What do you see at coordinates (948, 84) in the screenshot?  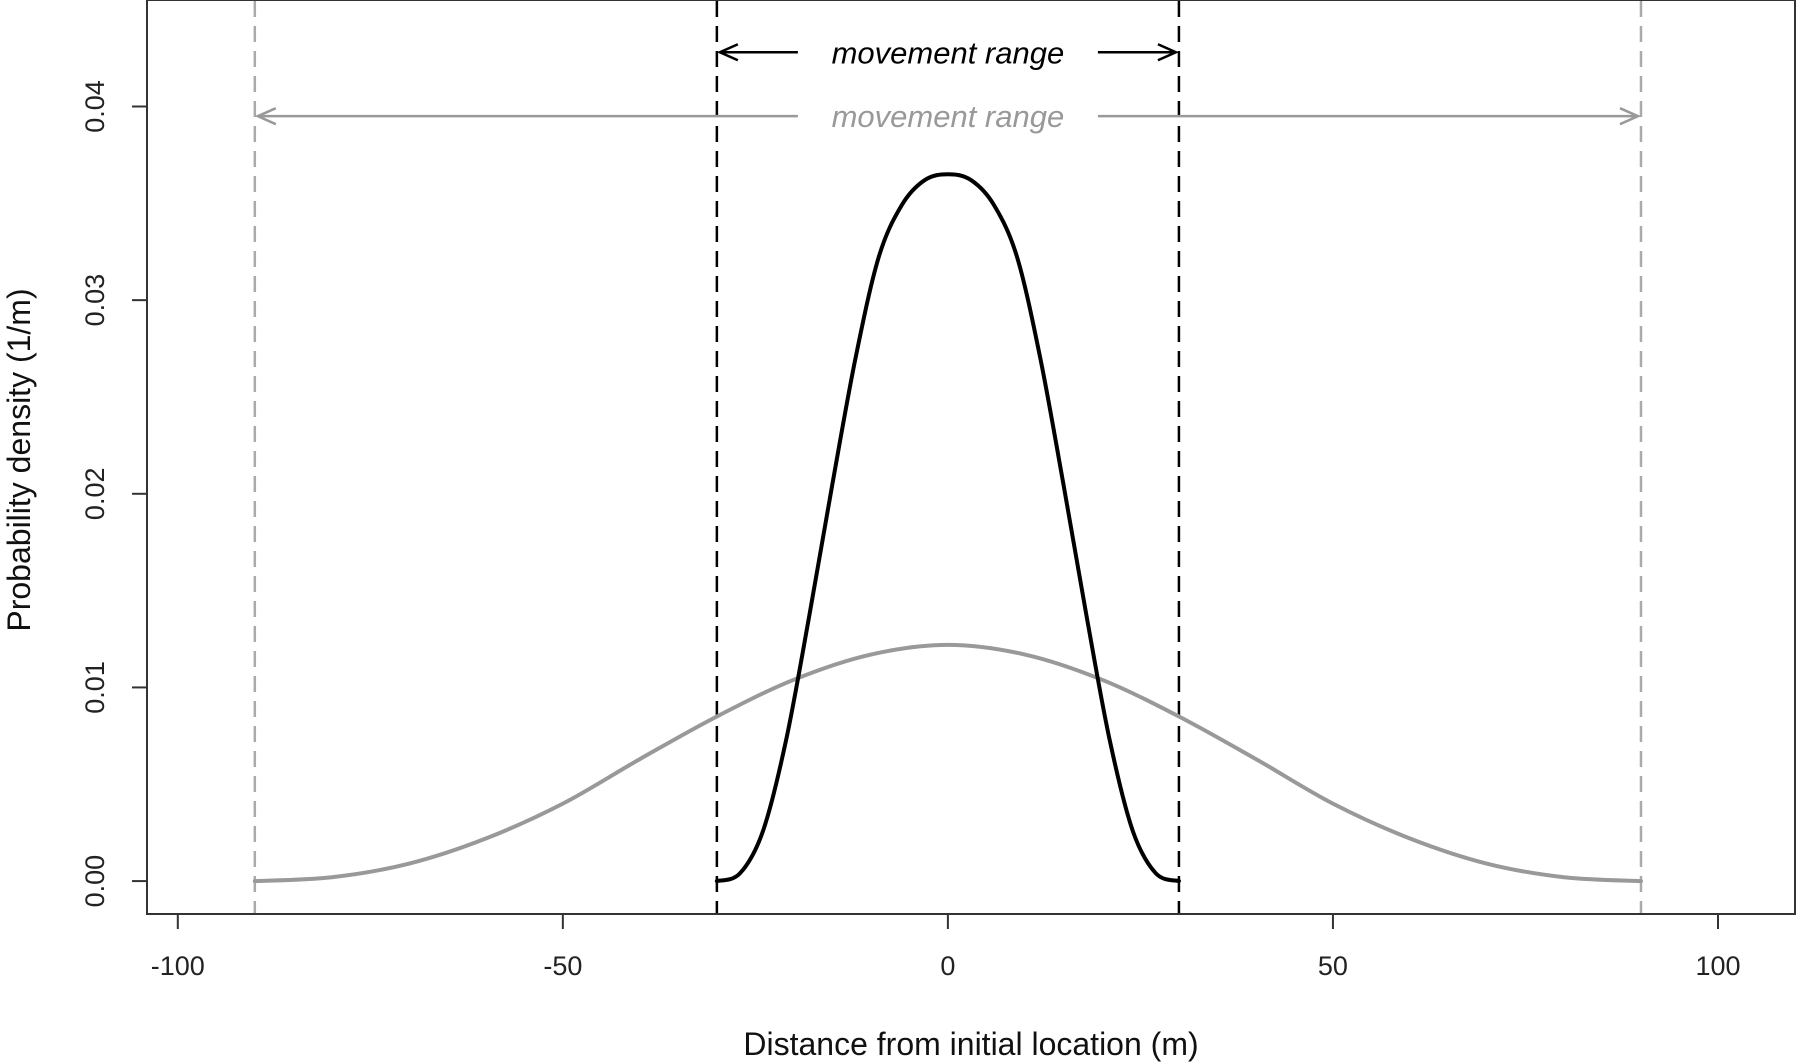 I see `movement-range-annotations: movement range movement range` at bounding box center [948, 84].